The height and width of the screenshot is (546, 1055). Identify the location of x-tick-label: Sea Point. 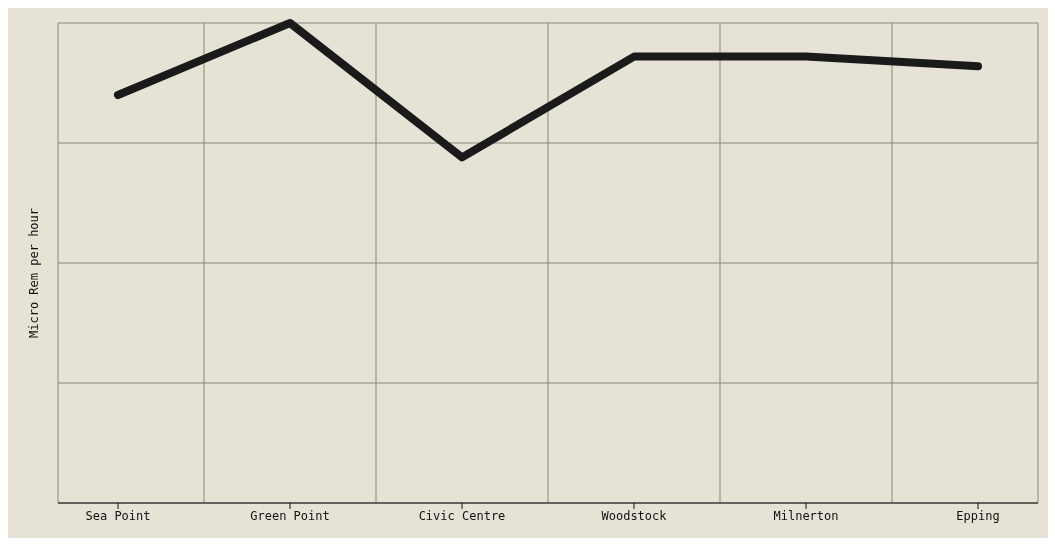
(118, 515).